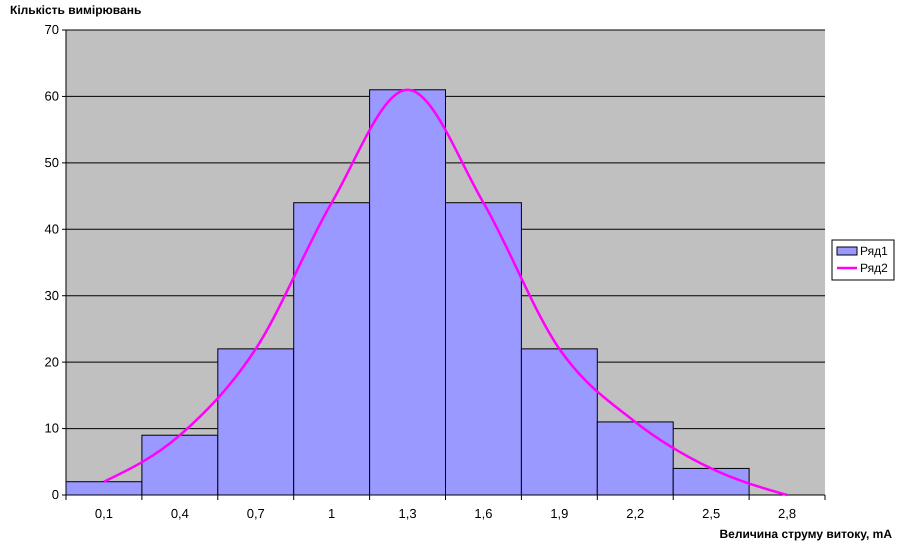 This screenshot has width=898, height=544. What do you see at coordinates (255, 514) in the screenshot?
I see `x-tick-label: 0,7` at bounding box center [255, 514].